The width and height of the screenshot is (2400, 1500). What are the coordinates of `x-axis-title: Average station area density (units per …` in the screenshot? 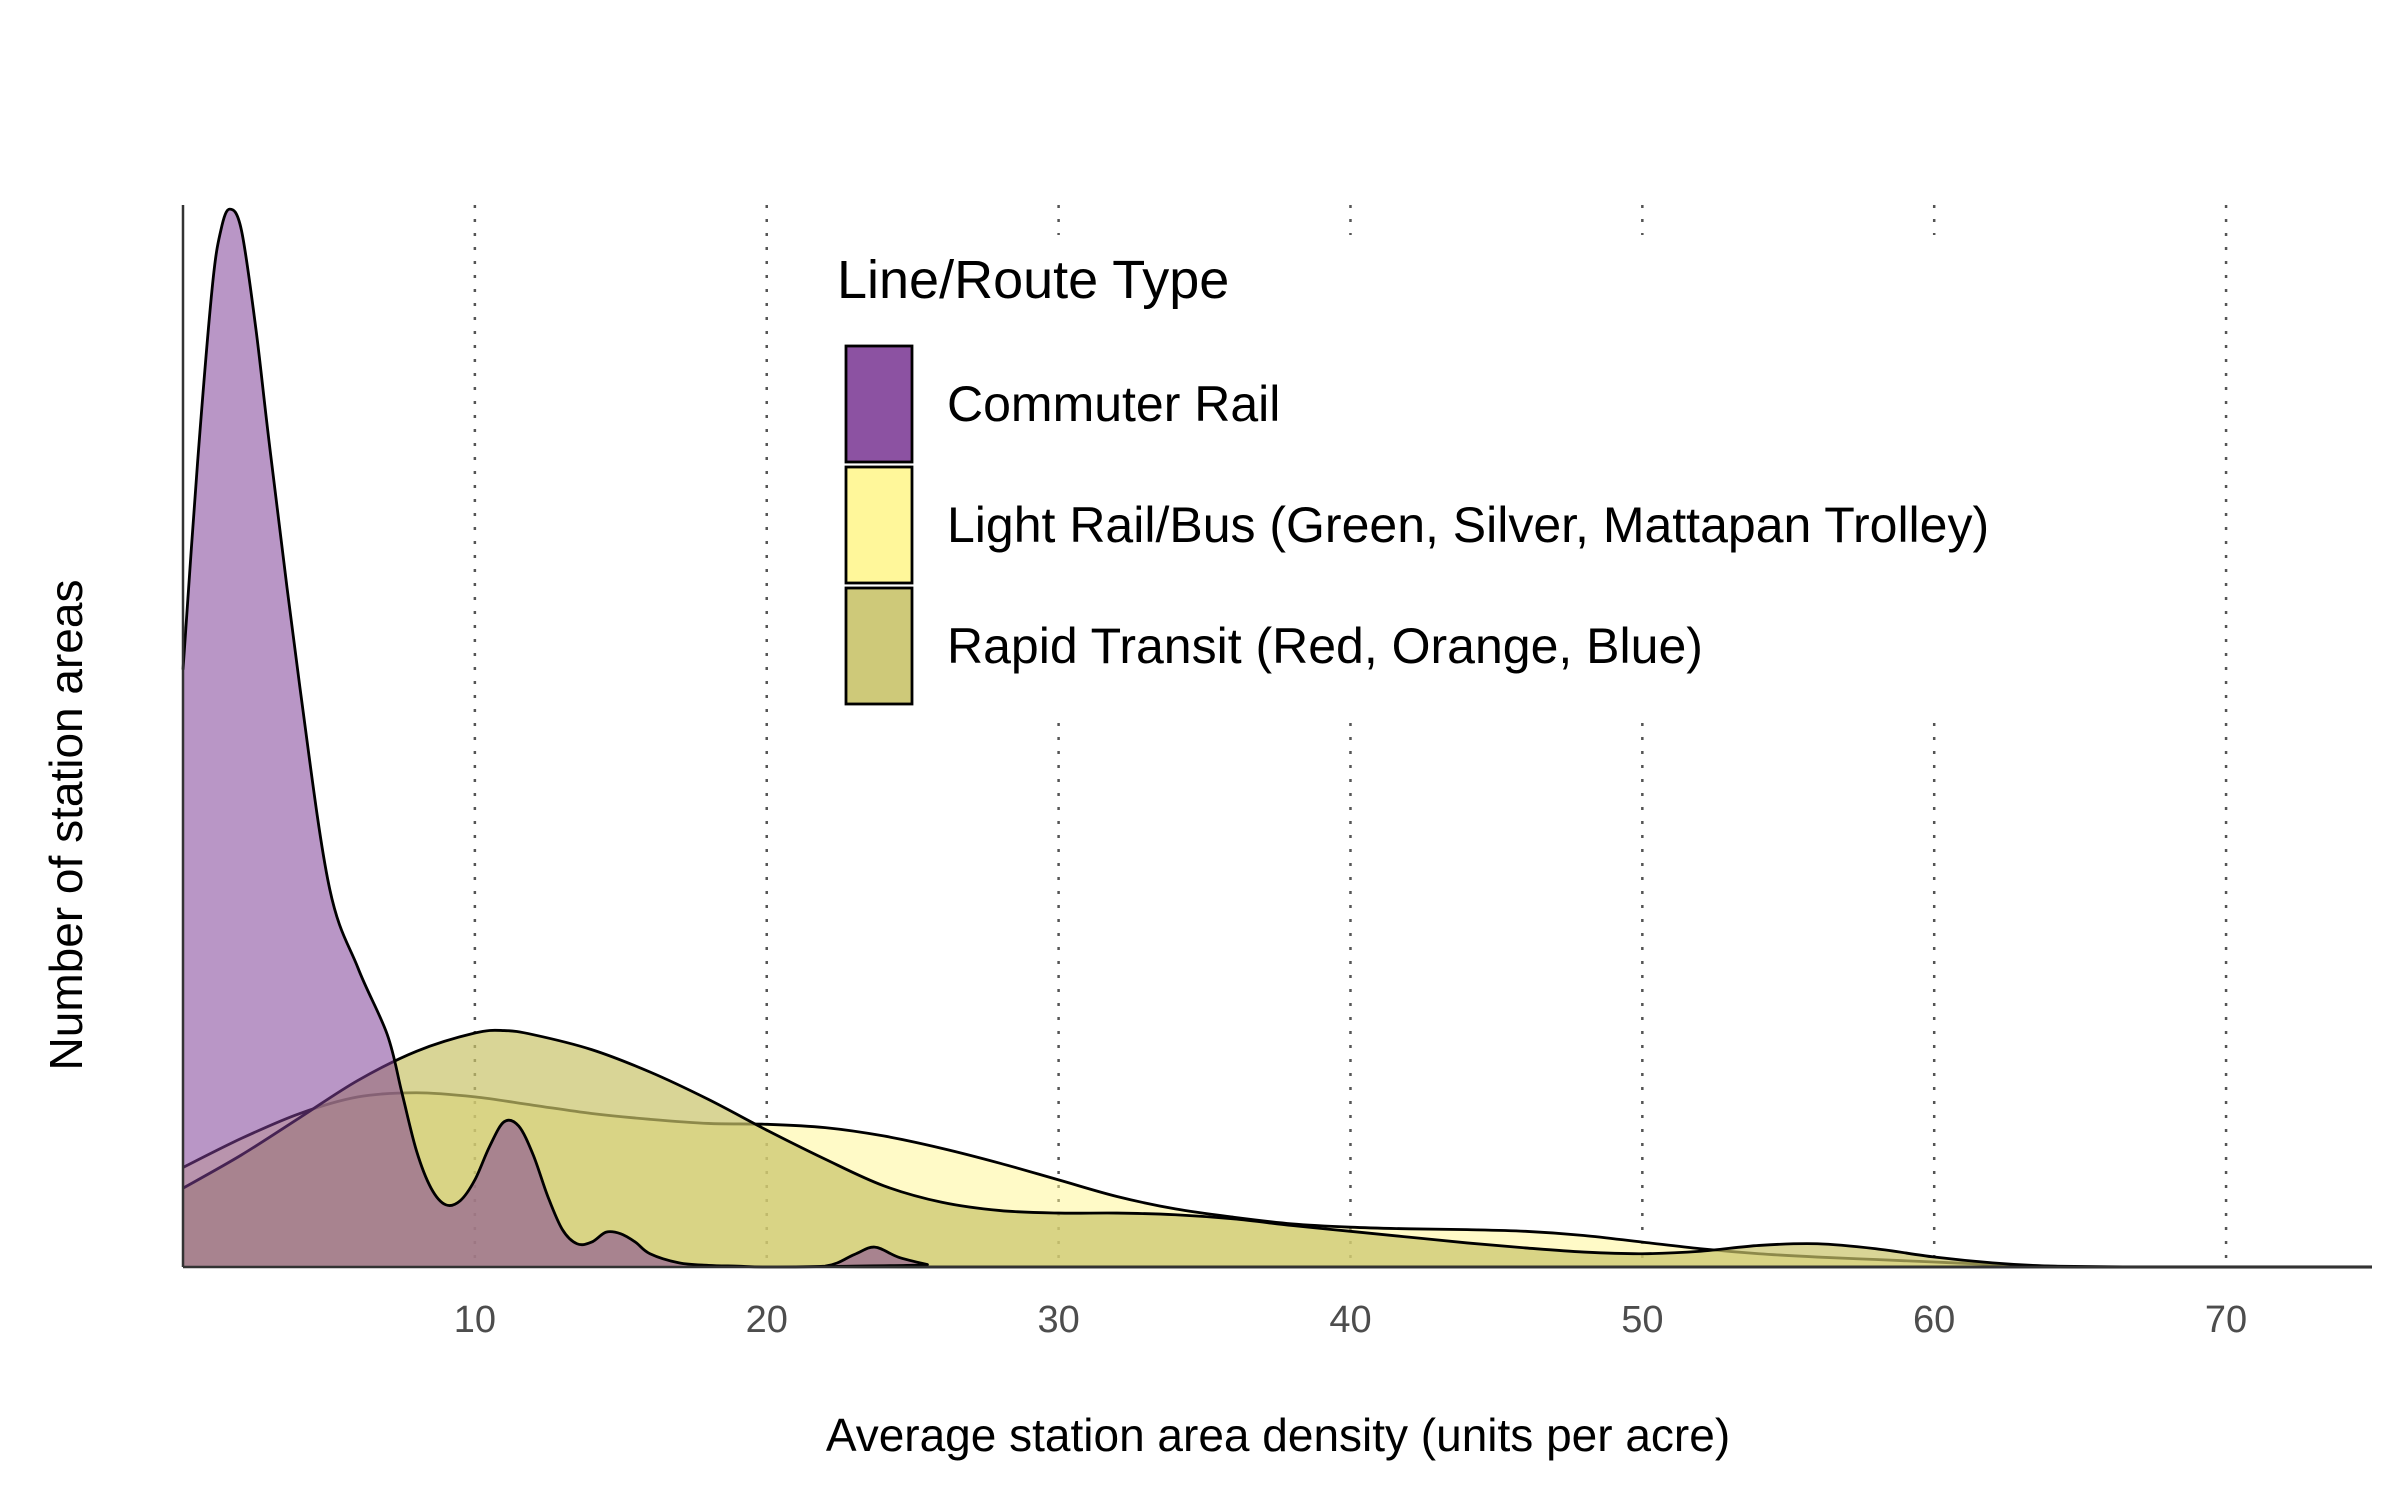 It's located at (1278, 1435).